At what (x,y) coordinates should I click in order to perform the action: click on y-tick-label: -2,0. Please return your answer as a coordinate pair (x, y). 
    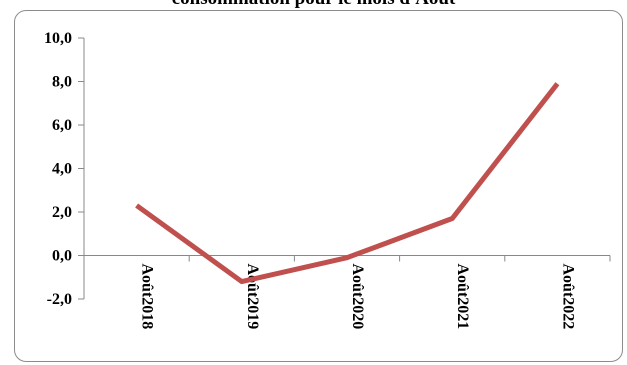
    Looking at the image, I should click on (59, 299).